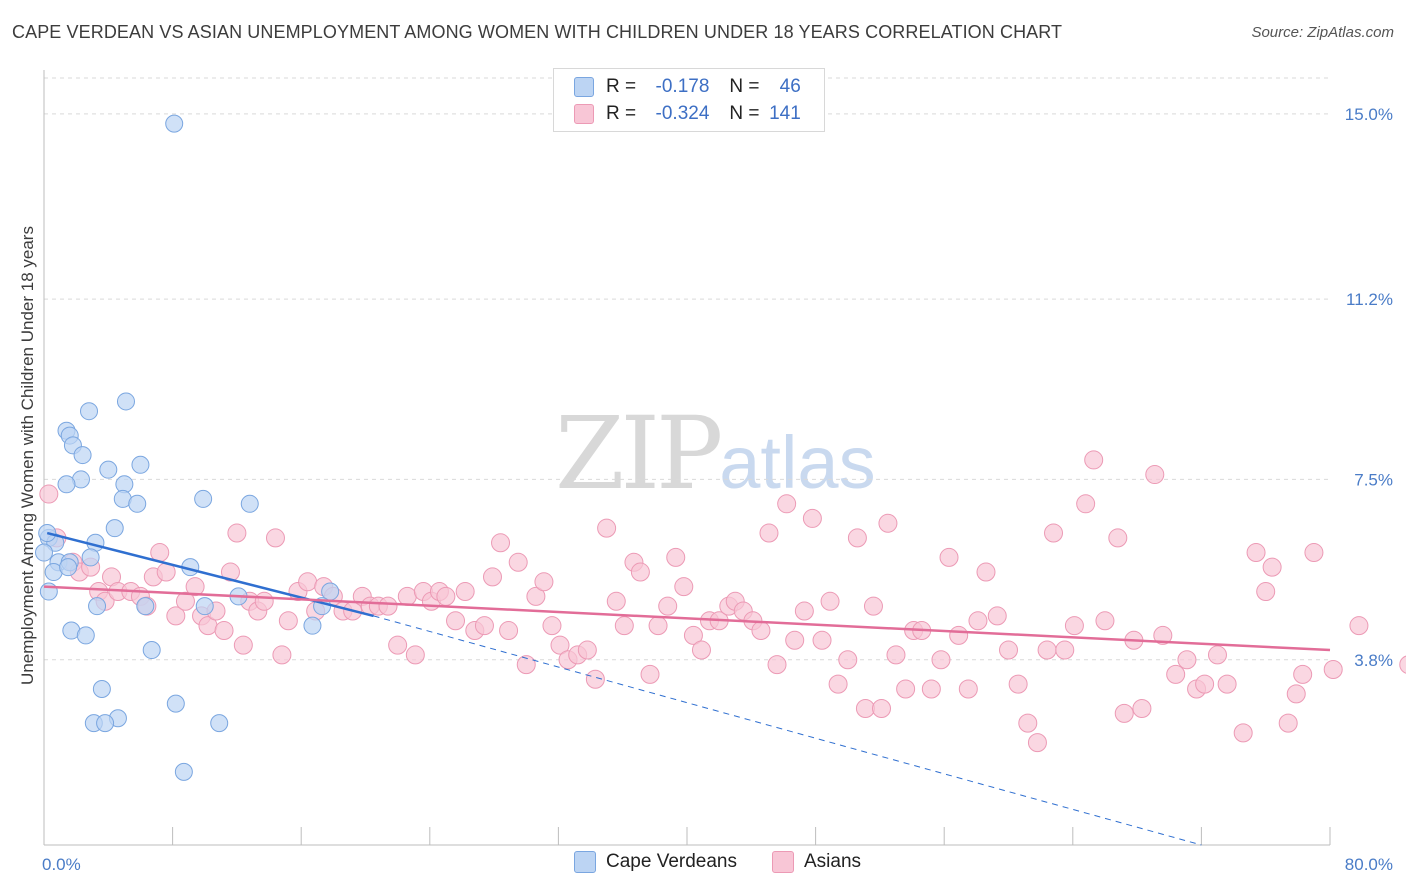  I want to click on legend-n-value: 46, so click(790, 86).